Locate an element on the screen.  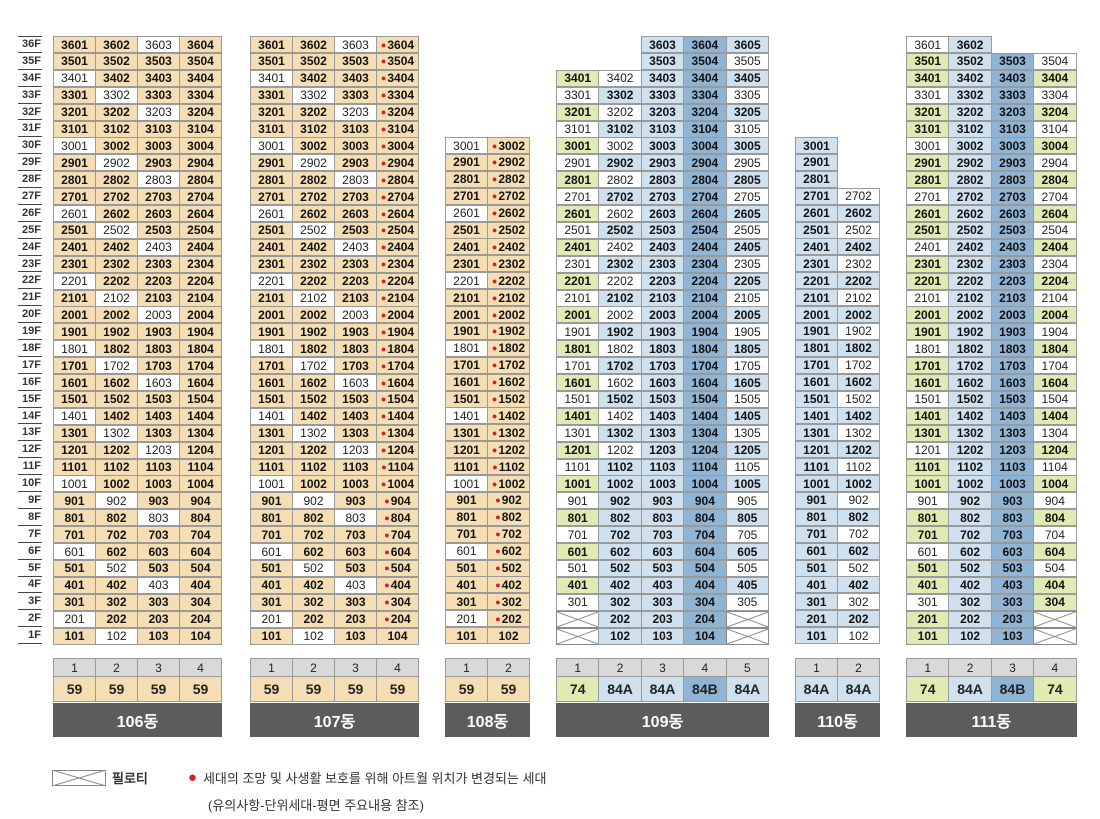
unit-number: 1601 is located at coordinates (928, 382).